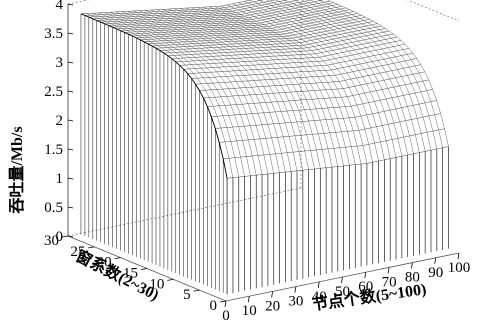  Describe the element at coordinates (118, 275) in the screenshot. I see `y-axis-title: 窗系数(2~30)` at that location.